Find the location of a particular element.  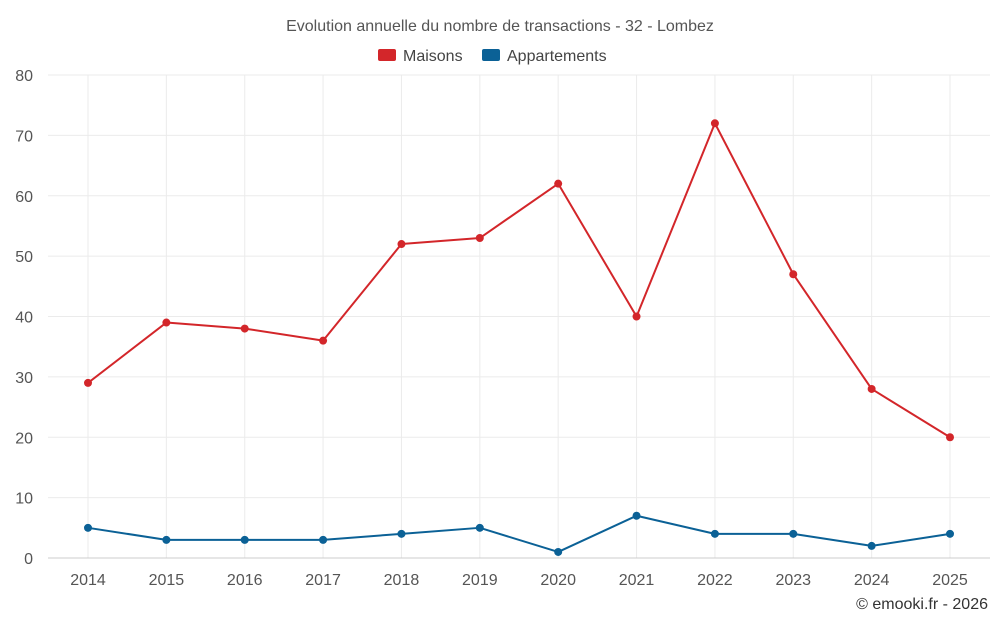

x-tick-label: 2018 is located at coordinates (402, 580).